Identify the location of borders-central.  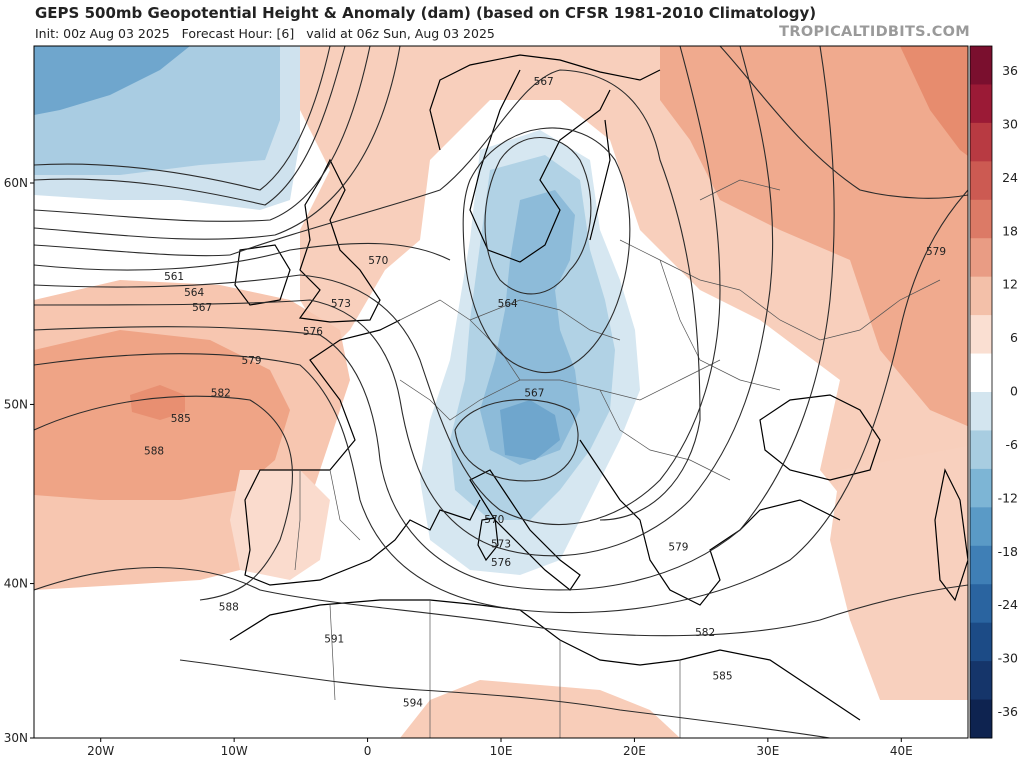
(565, 390).